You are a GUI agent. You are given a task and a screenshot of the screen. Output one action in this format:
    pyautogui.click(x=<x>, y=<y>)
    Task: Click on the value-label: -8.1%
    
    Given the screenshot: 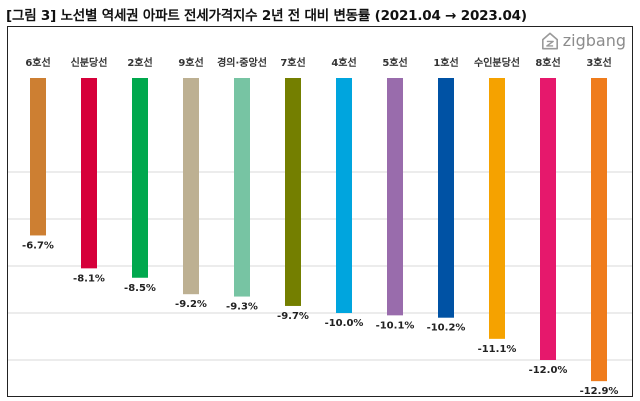 What is the action you would take?
    pyautogui.click(x=89, y=278)
    